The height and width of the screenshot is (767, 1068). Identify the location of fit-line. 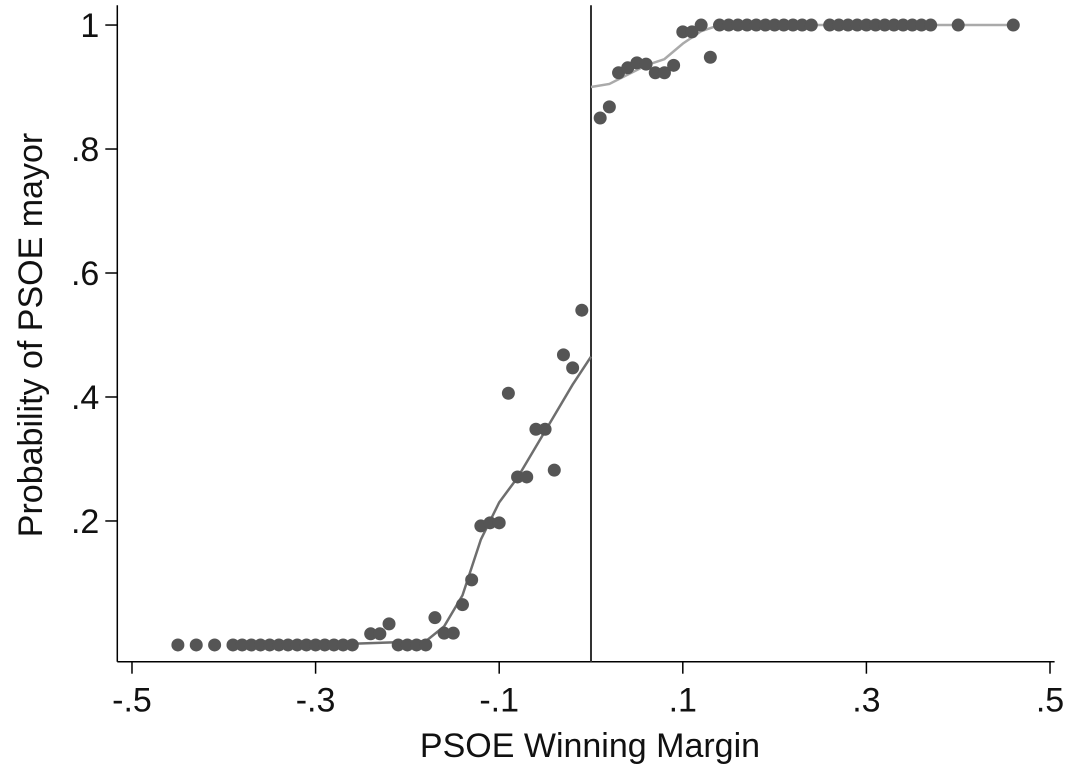
(472, 500).